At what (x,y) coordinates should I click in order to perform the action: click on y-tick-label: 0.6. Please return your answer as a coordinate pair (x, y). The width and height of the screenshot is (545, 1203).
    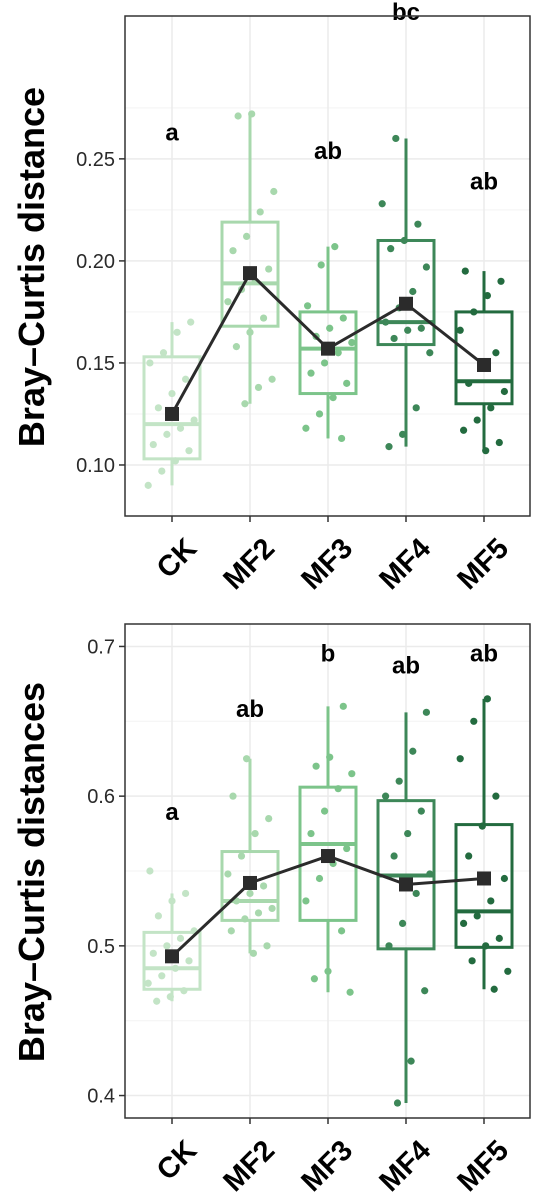
    Looking at the image, I should click on (101, 797).